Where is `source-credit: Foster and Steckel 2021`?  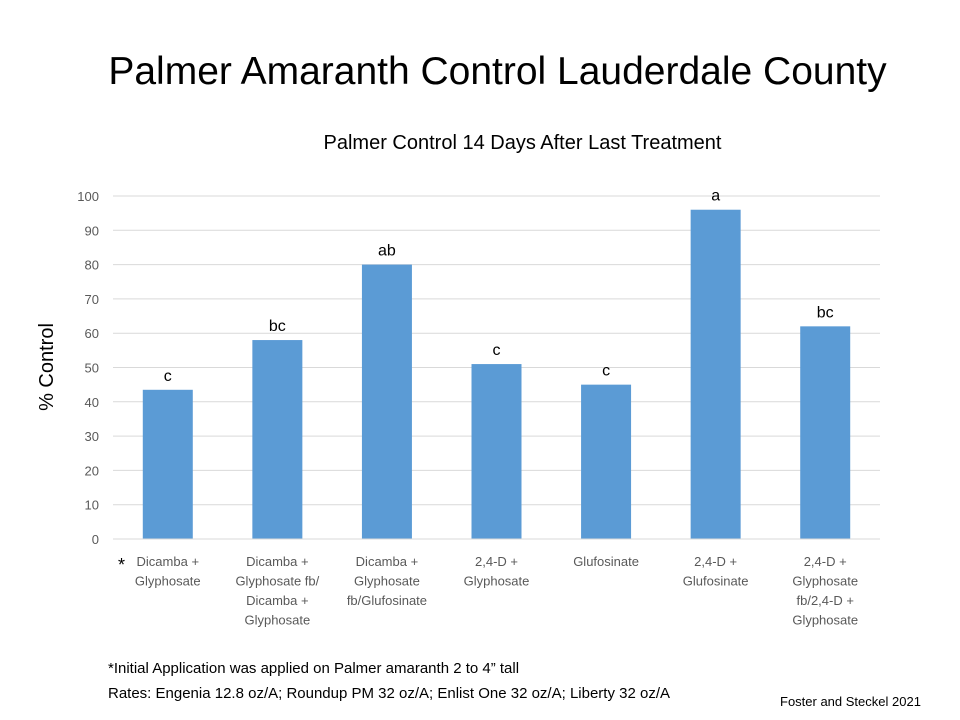 source-credit: Foster and Steckel 2021 is located at coordinates (850, 701).